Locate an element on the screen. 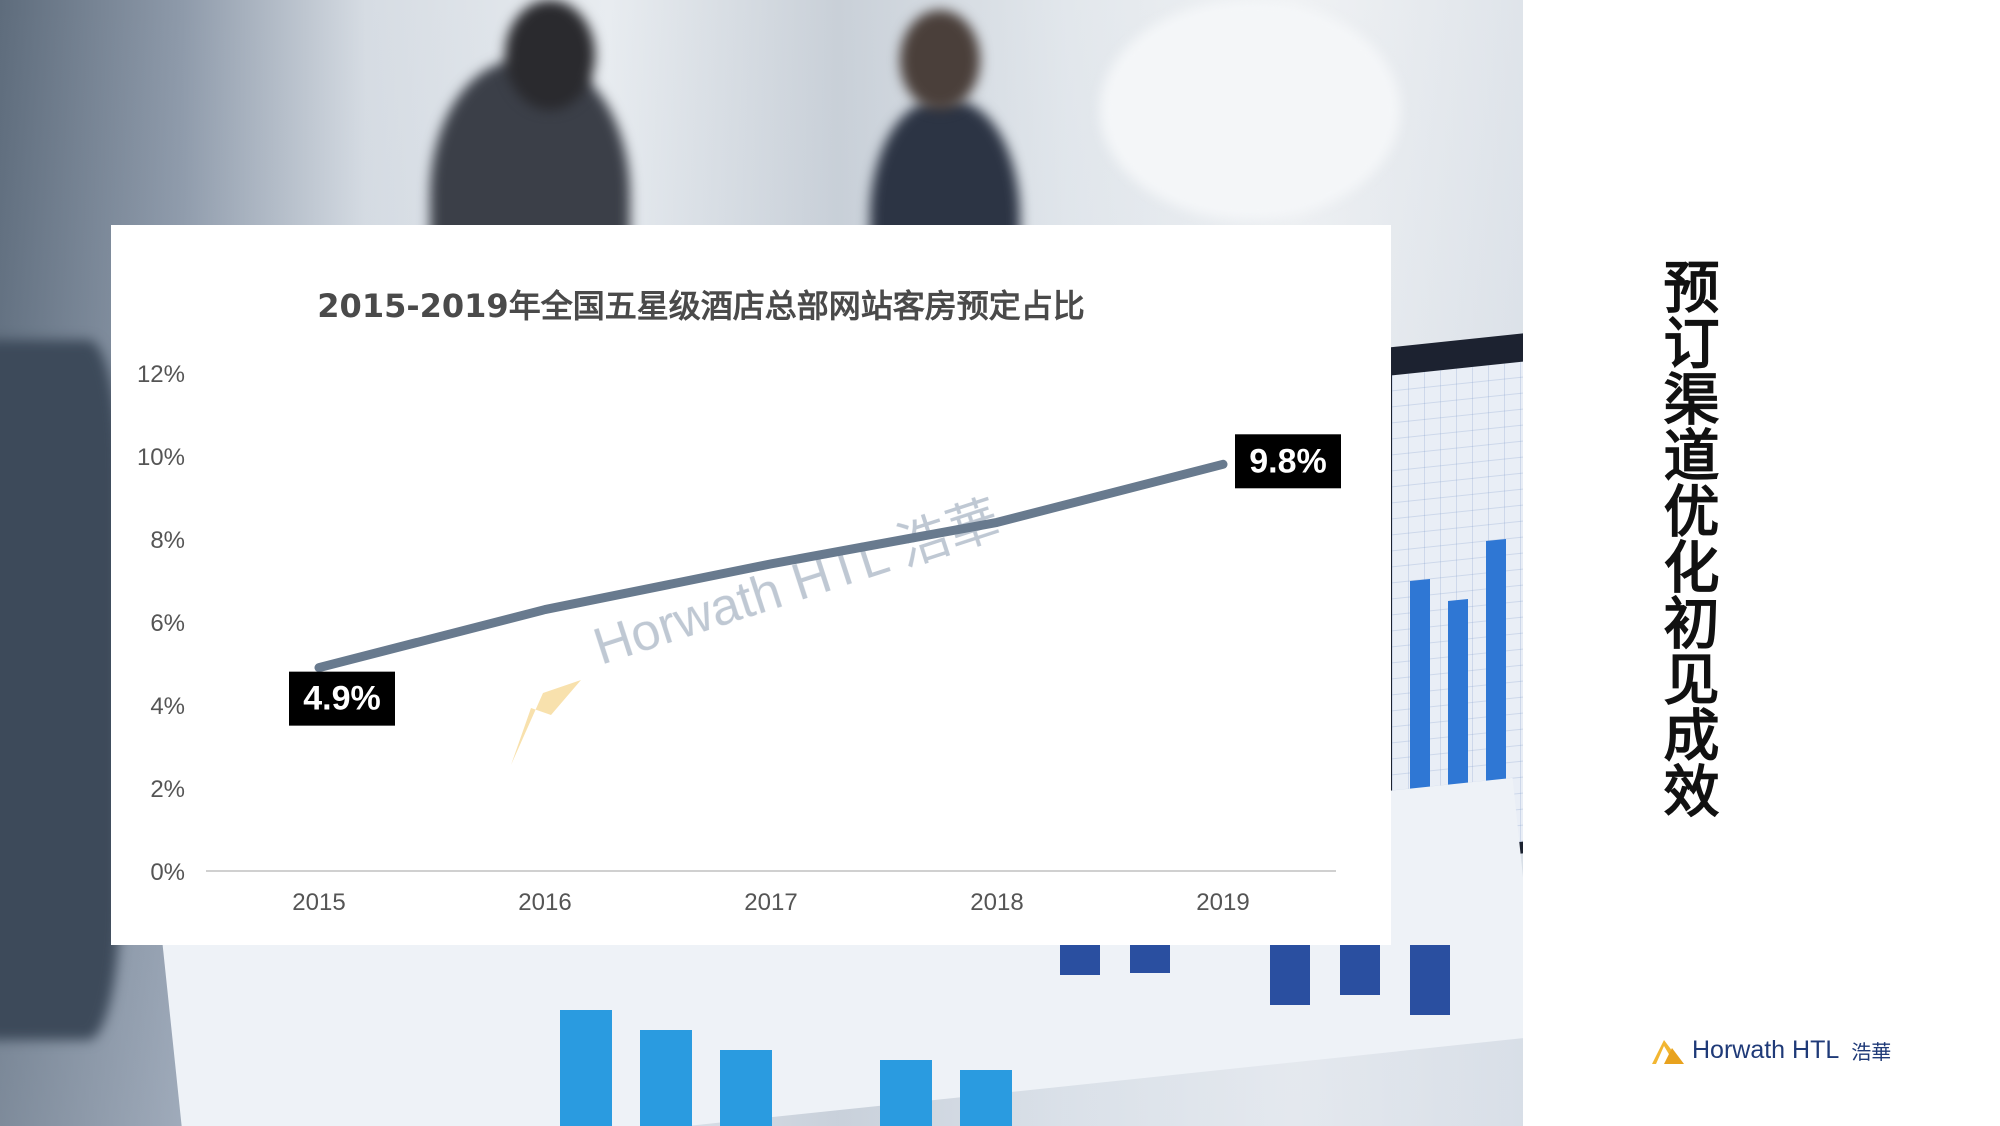 Image resolution: width=2000 pixels, height=1126 pixels. y-tick-label: 10% is located at coordinates (161, 457).